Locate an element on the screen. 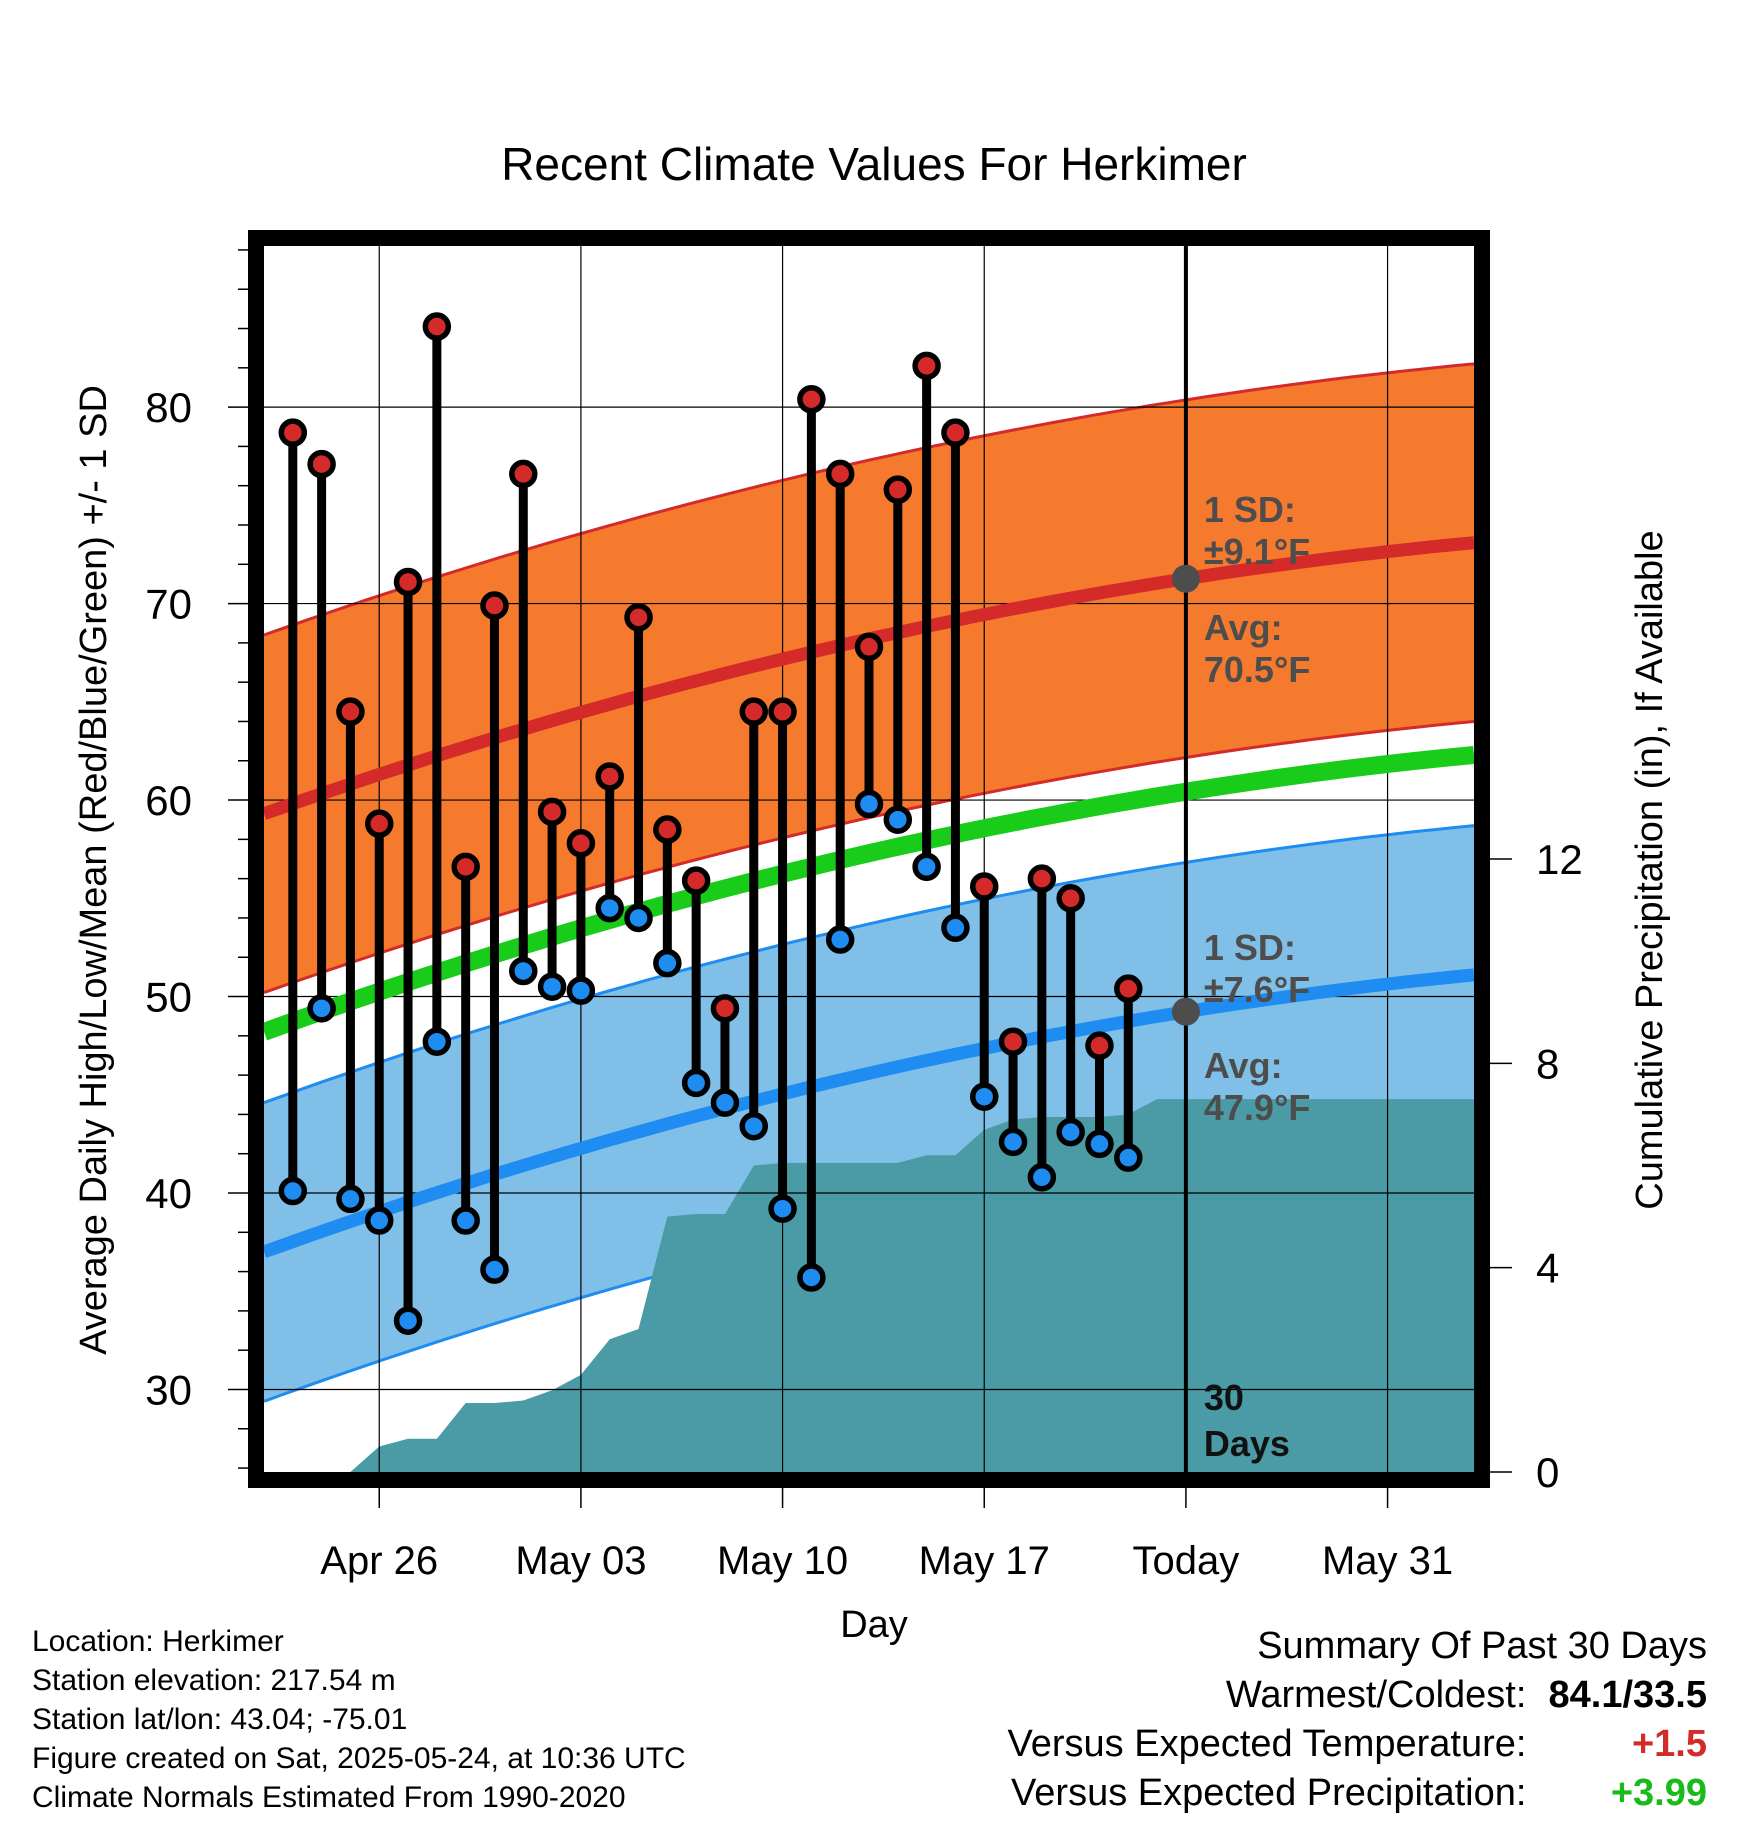 Image resolution: width=1748 pixels, height=1828 pixels. elevation-text: Station elevation: 217.54 m is located at coordinates (214, 1680).